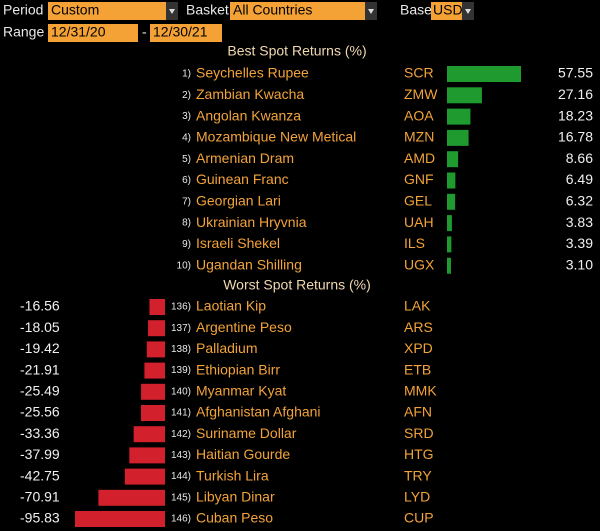 The width and height of the screenshot is (600, 531). I want to click on value-label: 16.78, so click(575, 137).